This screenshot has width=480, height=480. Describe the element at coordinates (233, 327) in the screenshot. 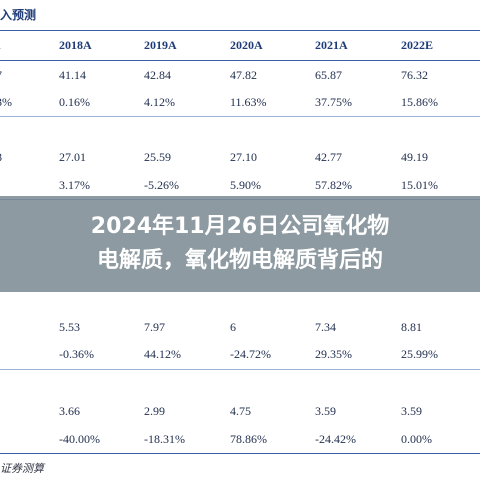

I see `cell: 6` at that location.